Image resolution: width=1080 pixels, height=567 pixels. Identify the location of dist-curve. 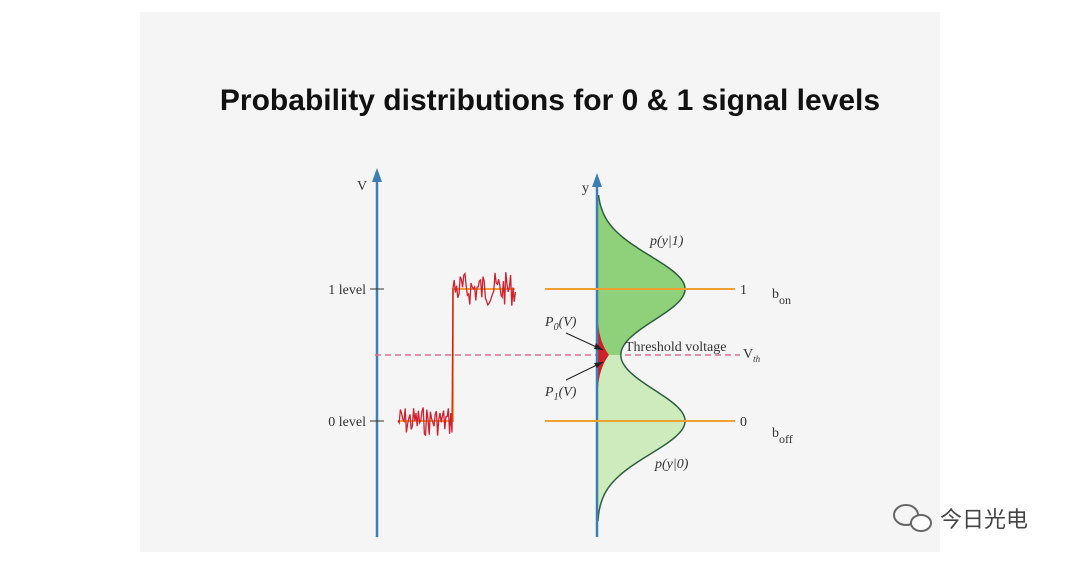
(641, 358).